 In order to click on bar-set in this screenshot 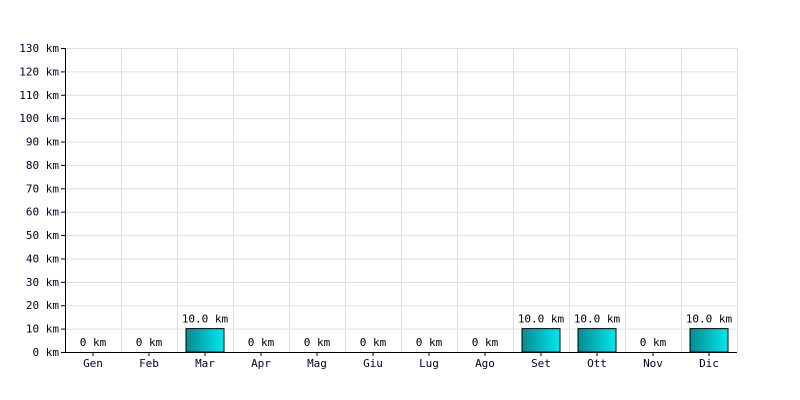, I will do `click(541, 340)`.